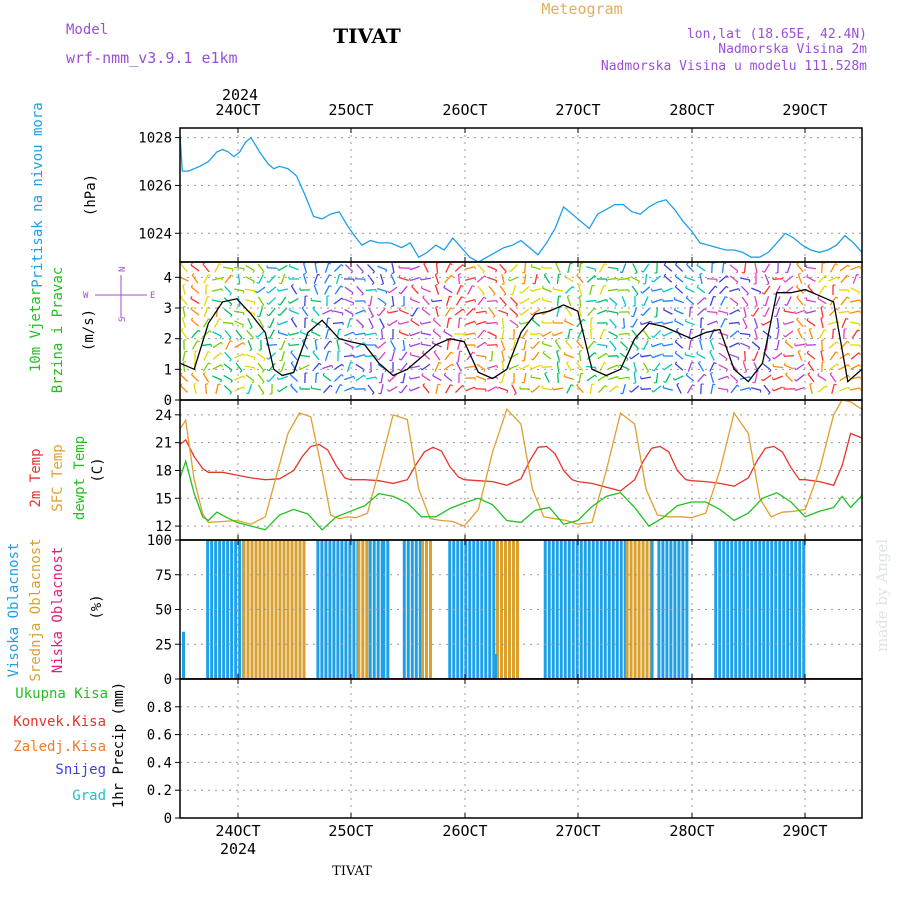  Describe the element at coordinates (521, 199) in the screenshot. I see `series-line-pritisak-na-nivou-mora` at that location.